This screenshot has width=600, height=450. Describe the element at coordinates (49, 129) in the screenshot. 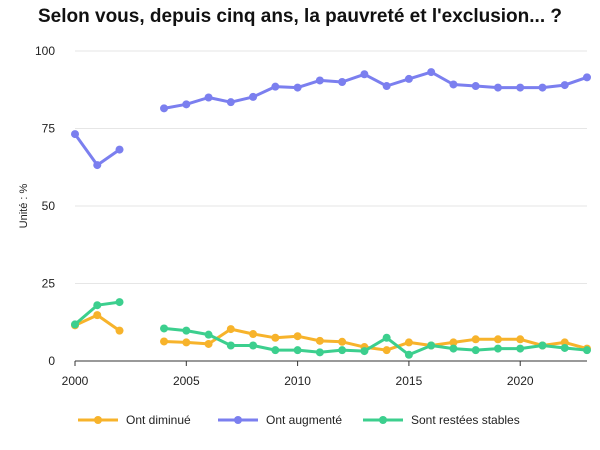

I see `y-tick-label: 75` at that location.